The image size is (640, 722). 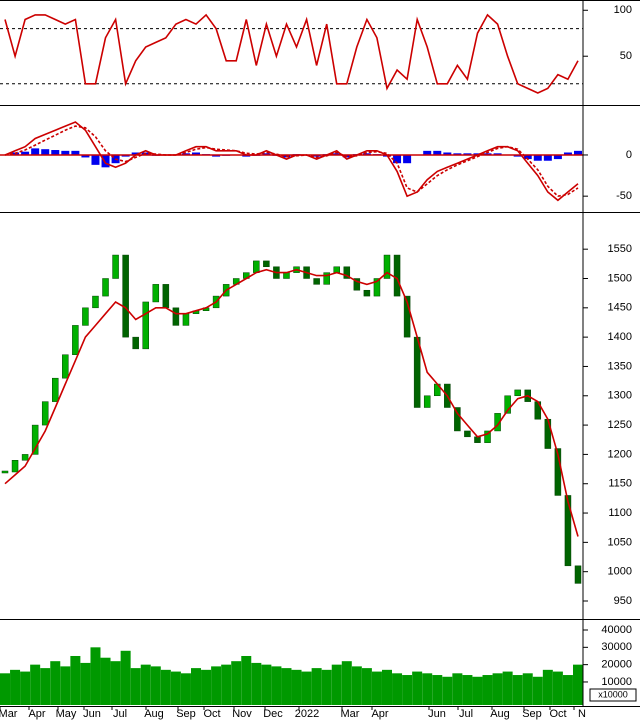 I want to click on x-tick-label: Sep, so click(x=532, y=714).